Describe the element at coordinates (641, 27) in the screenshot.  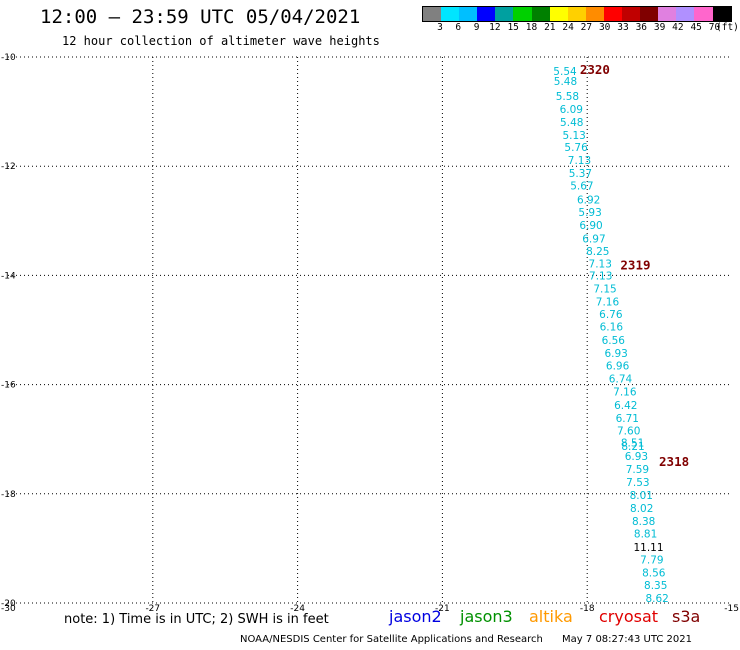
I see `scale-label: 36` at that location.